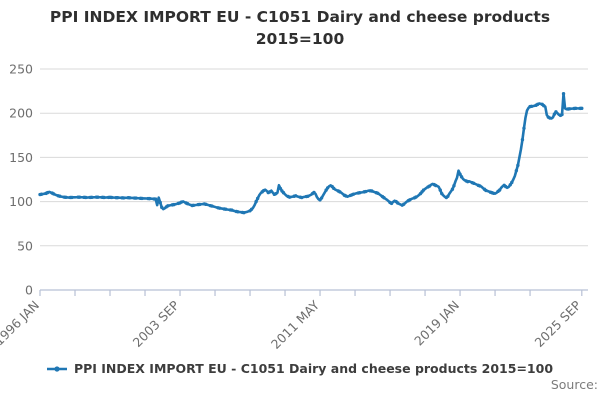 The image size is (600, 400). What do you see at coordinates (21, 201) in the screenshot?
I see `y-tick-label-100: 100` at bounding box center [21, 201].